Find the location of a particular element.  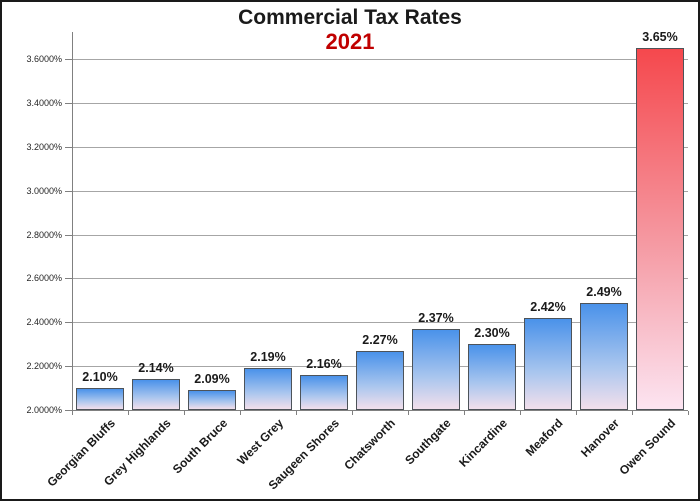

bar-value-label: 2.27% is located at coordinates (380, 340).